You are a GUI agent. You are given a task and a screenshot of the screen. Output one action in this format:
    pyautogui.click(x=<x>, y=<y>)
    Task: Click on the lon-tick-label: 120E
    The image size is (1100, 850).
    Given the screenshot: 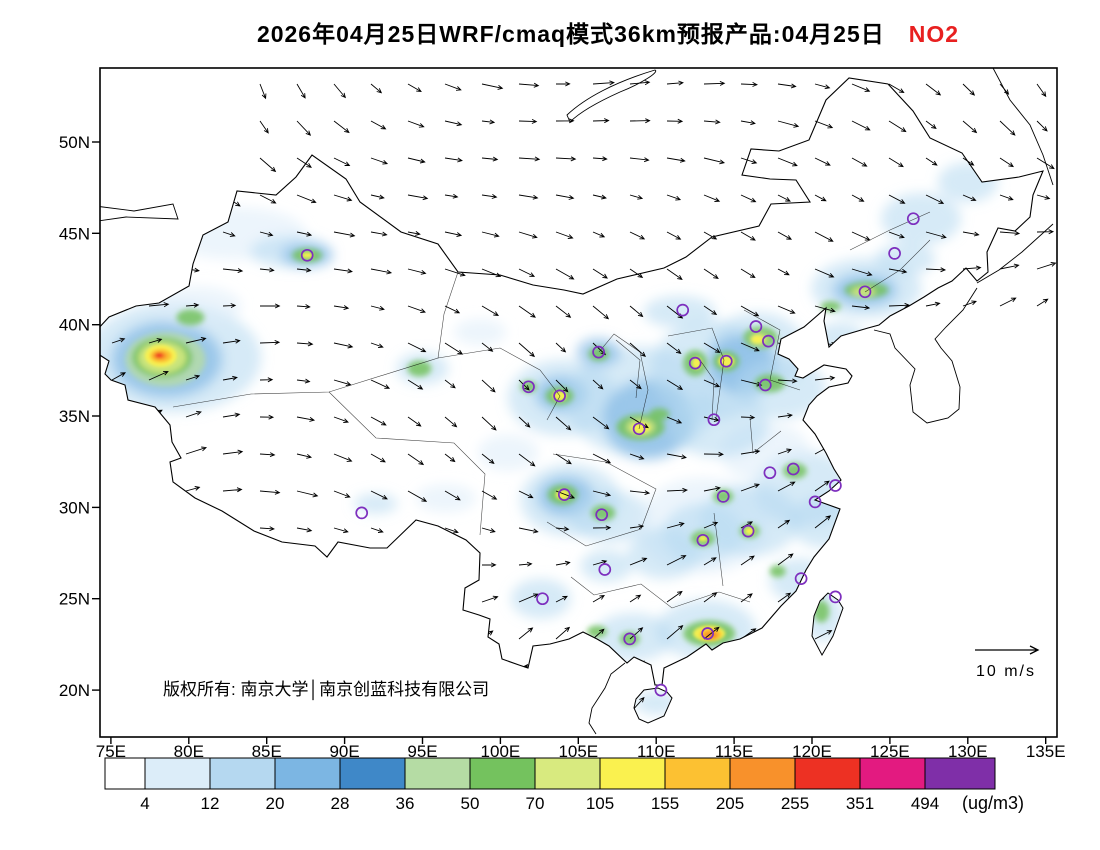 What is the action you would take?
    pyautogui.click(x=812, y=751)
    